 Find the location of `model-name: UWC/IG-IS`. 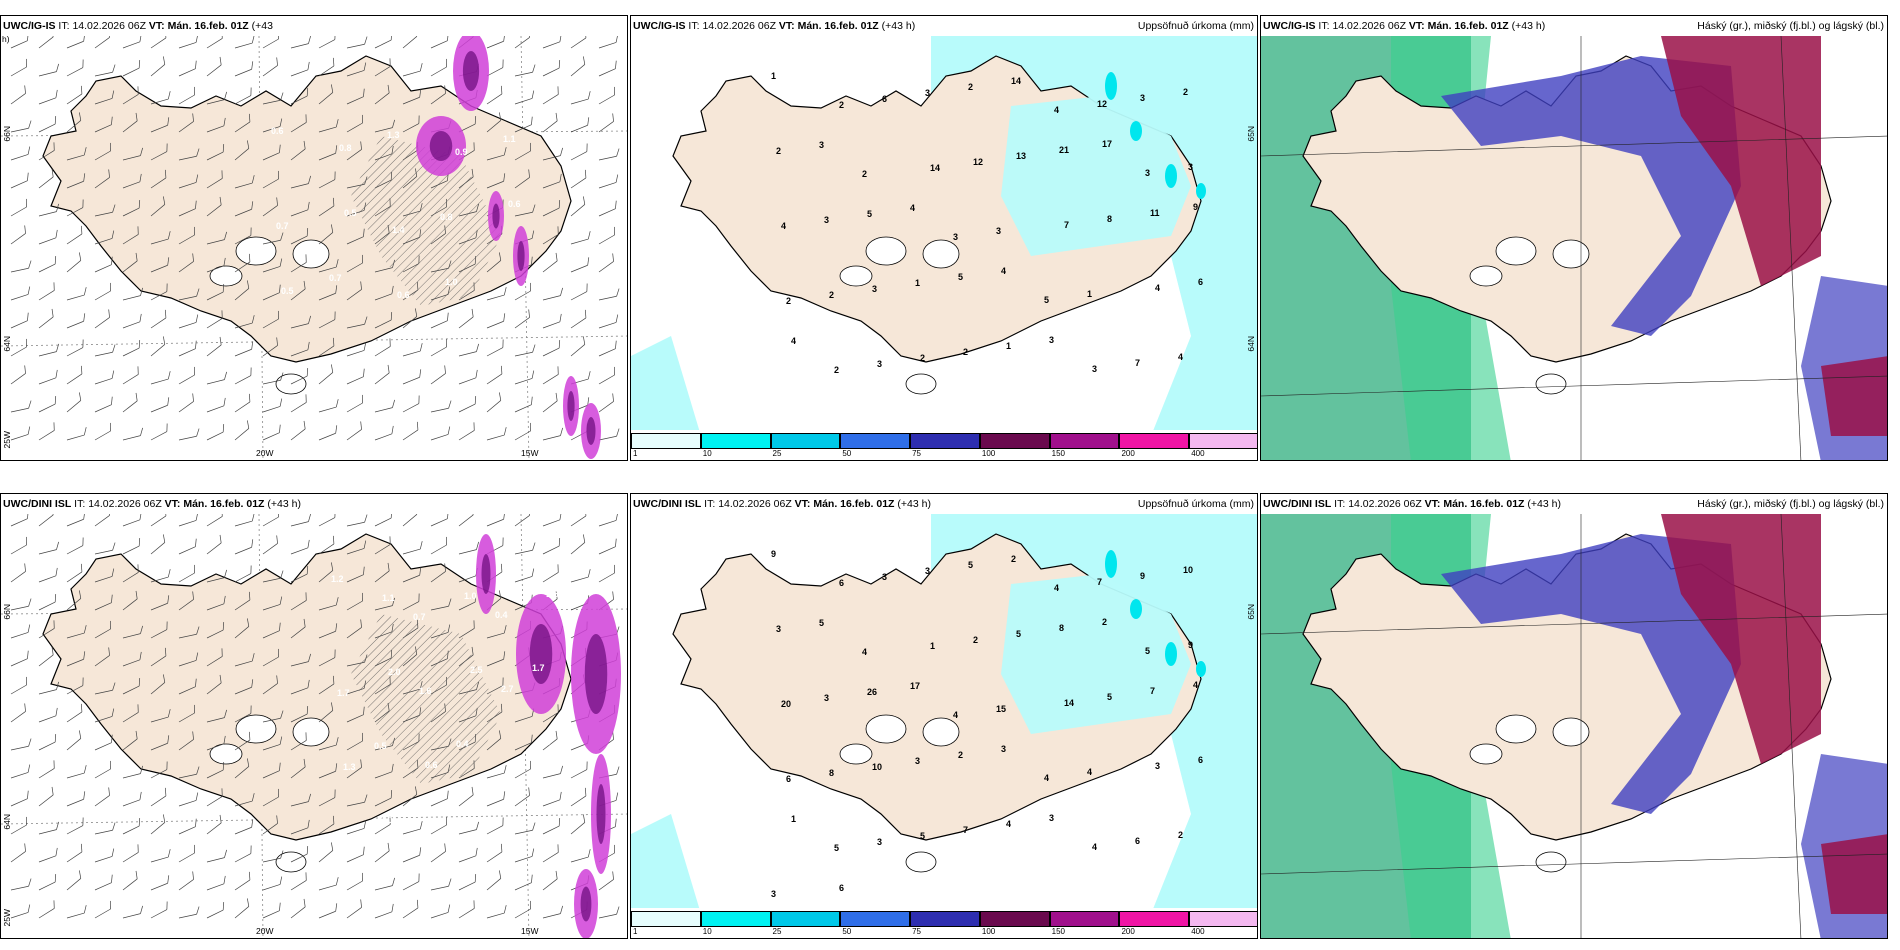

model-name: UWC/IG-IS is located at coordinates (659, 26).